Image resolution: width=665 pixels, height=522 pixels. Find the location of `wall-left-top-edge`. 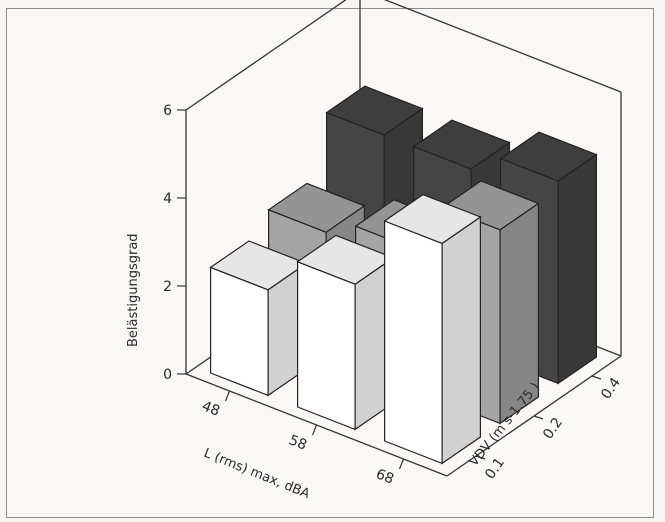

wall-left-top-edge is located at coordinates (266, 55).